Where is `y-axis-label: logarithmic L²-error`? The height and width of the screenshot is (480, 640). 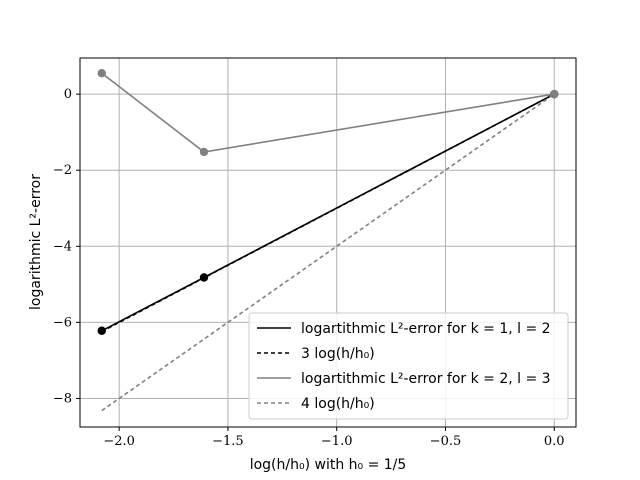 y-axis-label: logarithmic L²-error is located at coordinates (36, 242).